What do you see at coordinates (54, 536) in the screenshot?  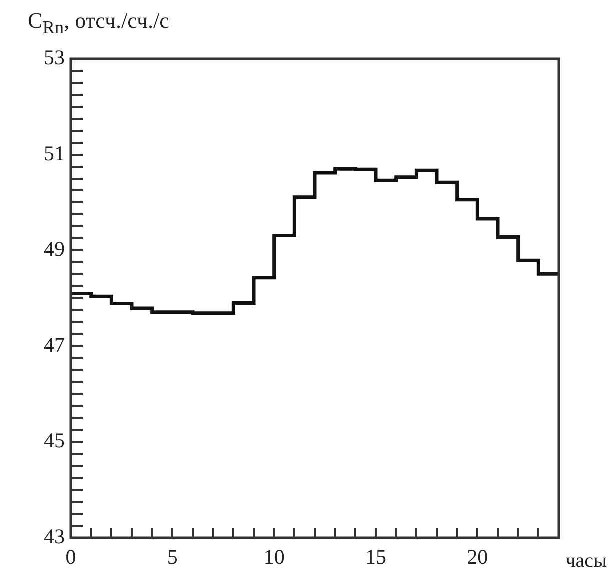 I see `y-tick-label: 43` at bounding box center [54, 536].